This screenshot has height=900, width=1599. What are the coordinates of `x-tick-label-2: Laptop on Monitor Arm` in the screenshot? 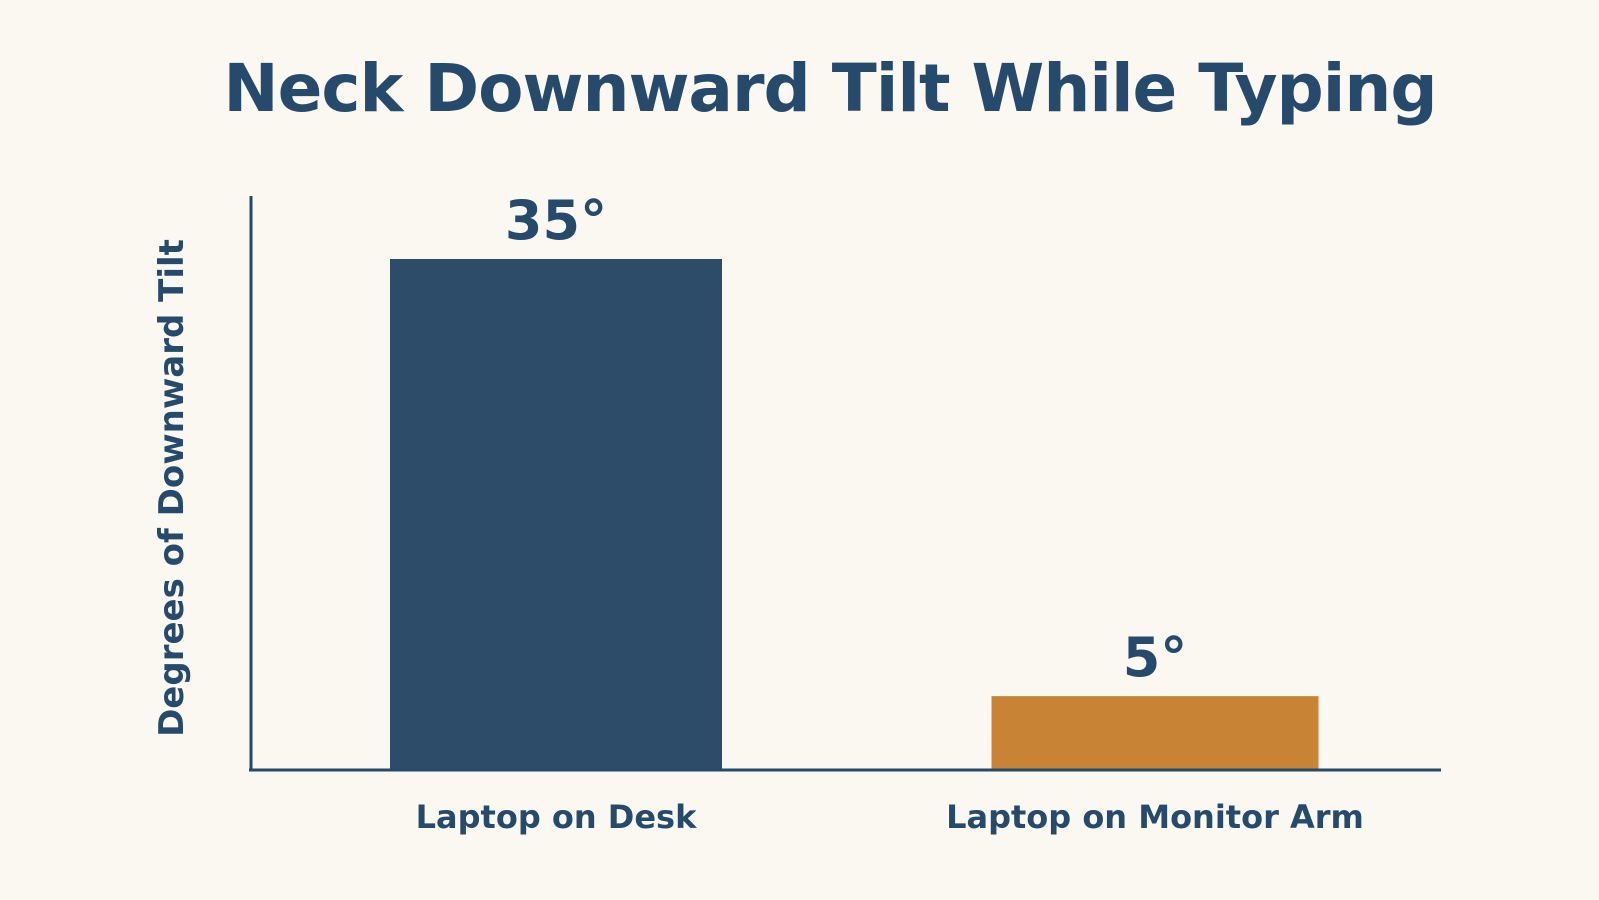 It's located at (1155, 817).